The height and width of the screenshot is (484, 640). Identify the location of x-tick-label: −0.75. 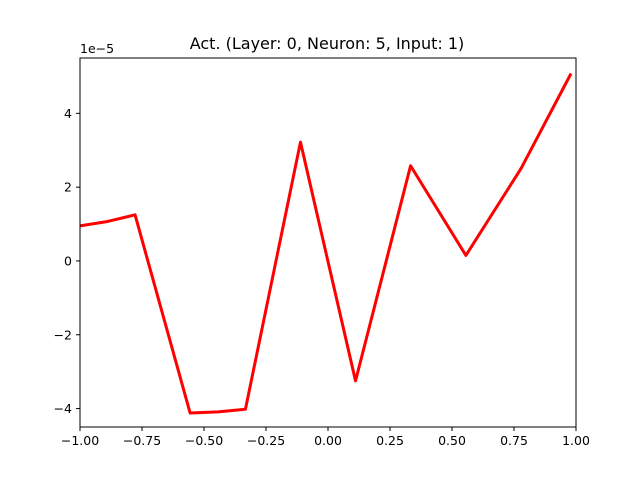
(142, 440).